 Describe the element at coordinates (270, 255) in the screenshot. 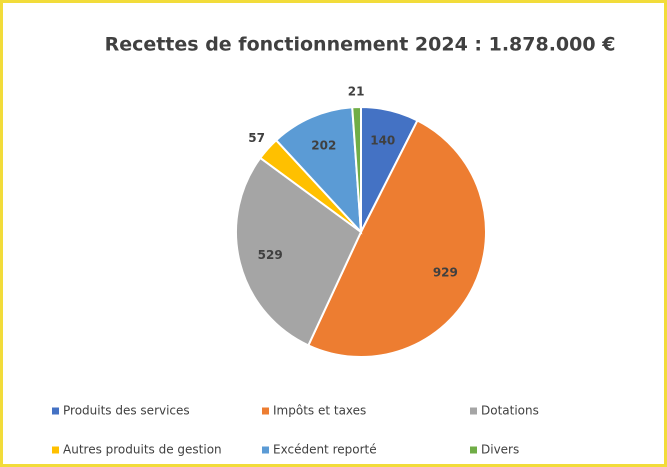

I see `data-label: 529` at that location.